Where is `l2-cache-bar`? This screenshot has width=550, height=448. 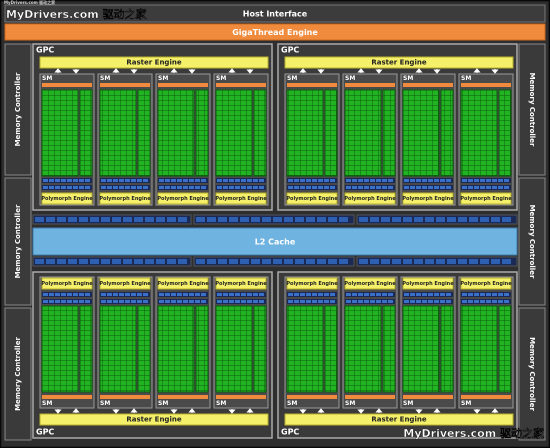
l2-cache-bar is located at coordinates (275, 241).